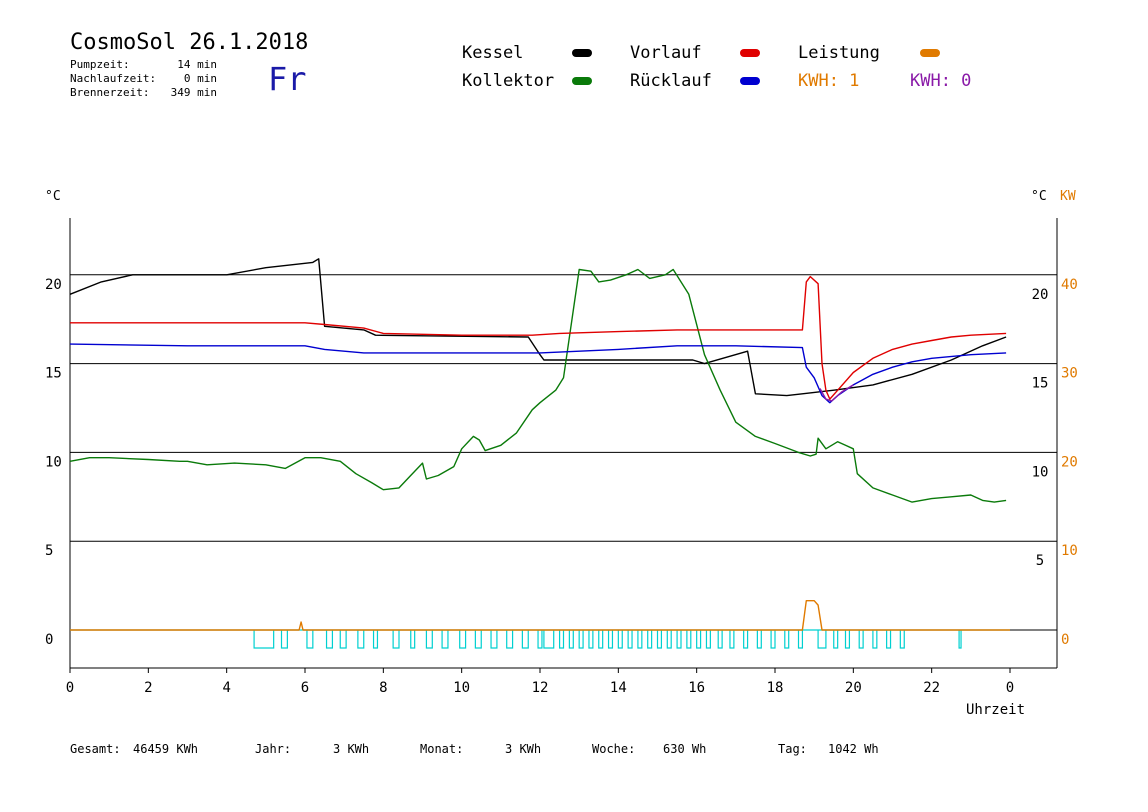 This screenshot has width=1148, height=812. What do you see at coordinates (113, 78) in the screenshot?
I see `nachlaufzeit-label: Nachlaufzeit:` at bounding box center [113, 78].